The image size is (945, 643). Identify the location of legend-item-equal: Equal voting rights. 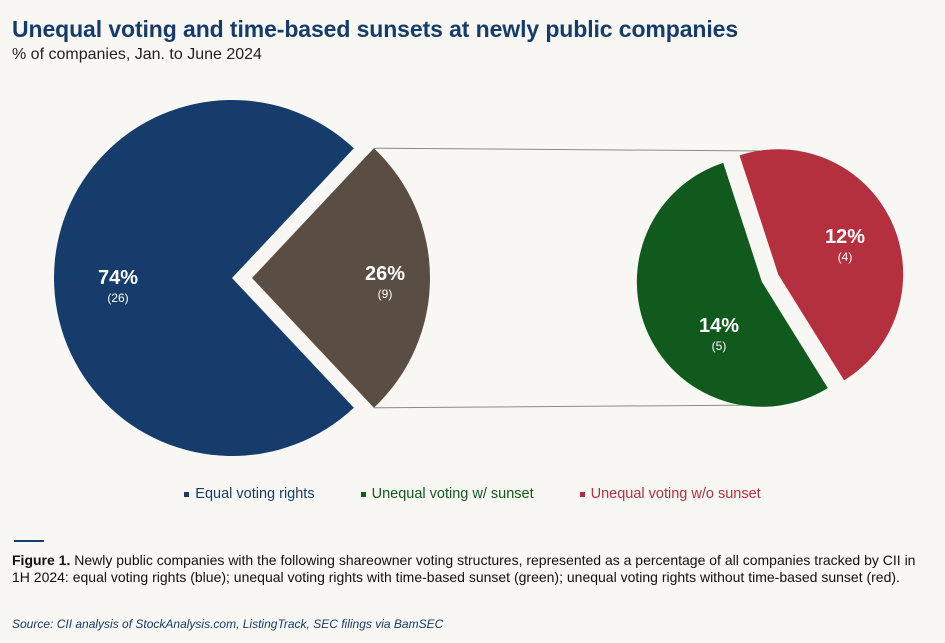
(249, 494).